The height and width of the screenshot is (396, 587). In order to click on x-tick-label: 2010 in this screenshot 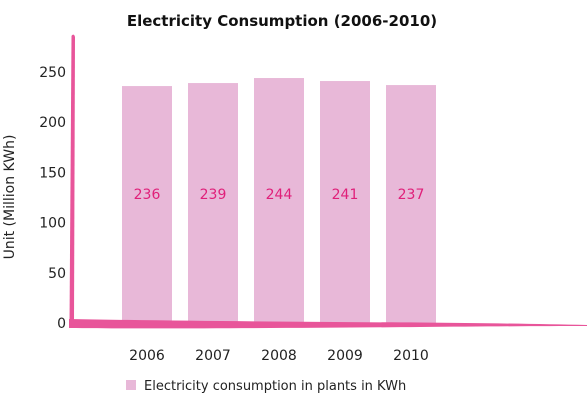, I will do `click(411, 356)`.